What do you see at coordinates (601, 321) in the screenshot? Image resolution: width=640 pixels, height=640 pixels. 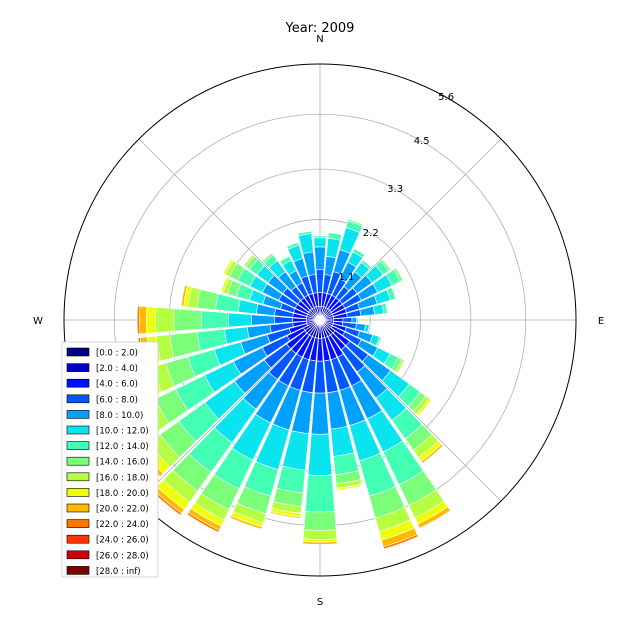 I see `direction-label-e: E` at bounding box center [601, 321].